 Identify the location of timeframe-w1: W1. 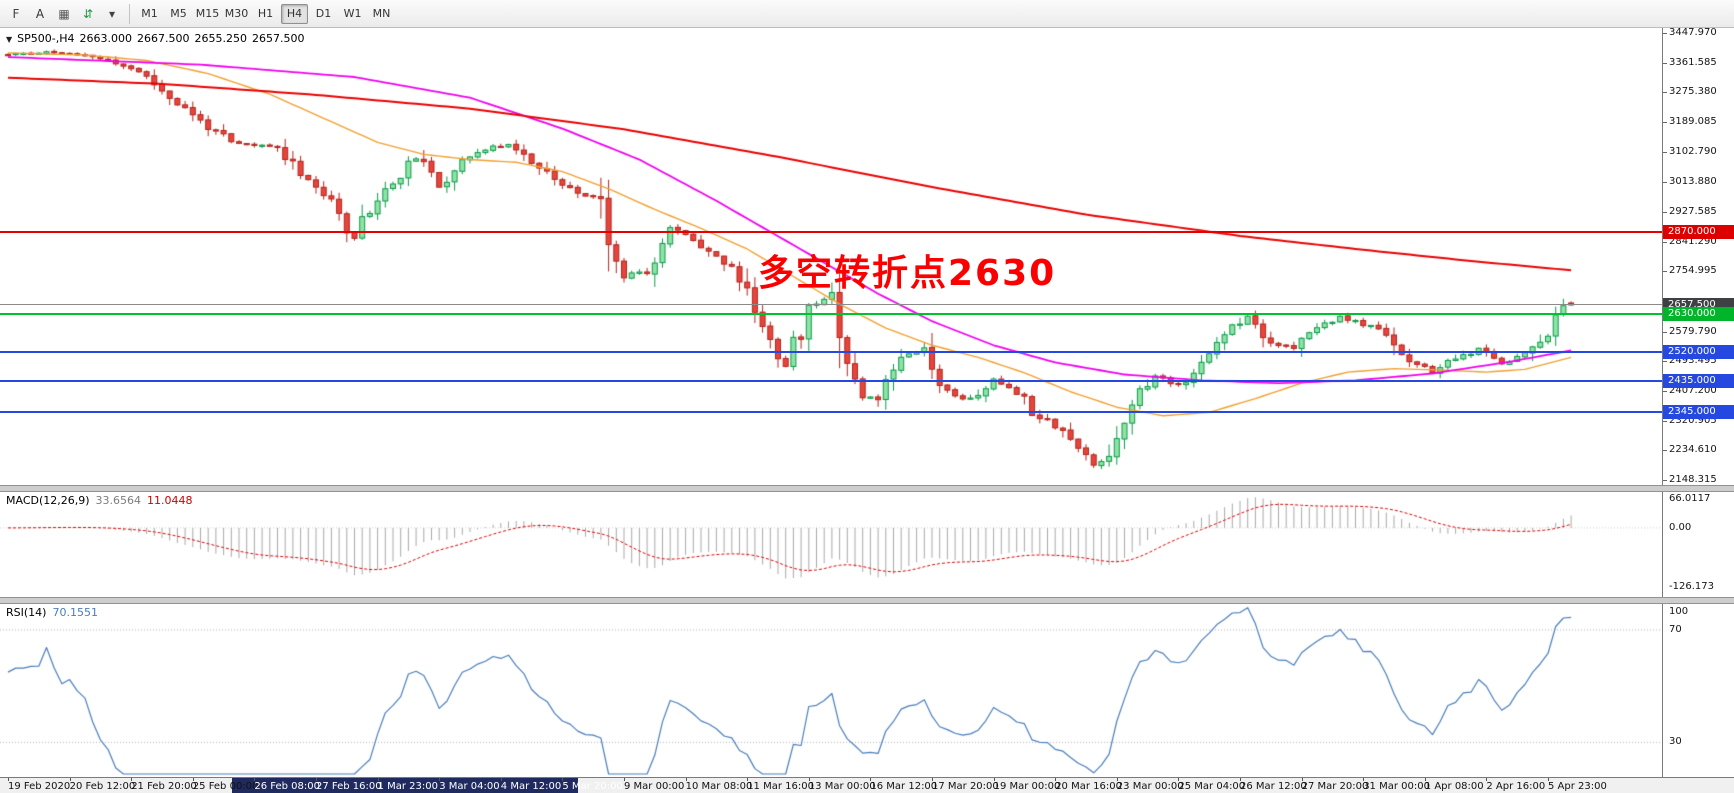
(352, 13).